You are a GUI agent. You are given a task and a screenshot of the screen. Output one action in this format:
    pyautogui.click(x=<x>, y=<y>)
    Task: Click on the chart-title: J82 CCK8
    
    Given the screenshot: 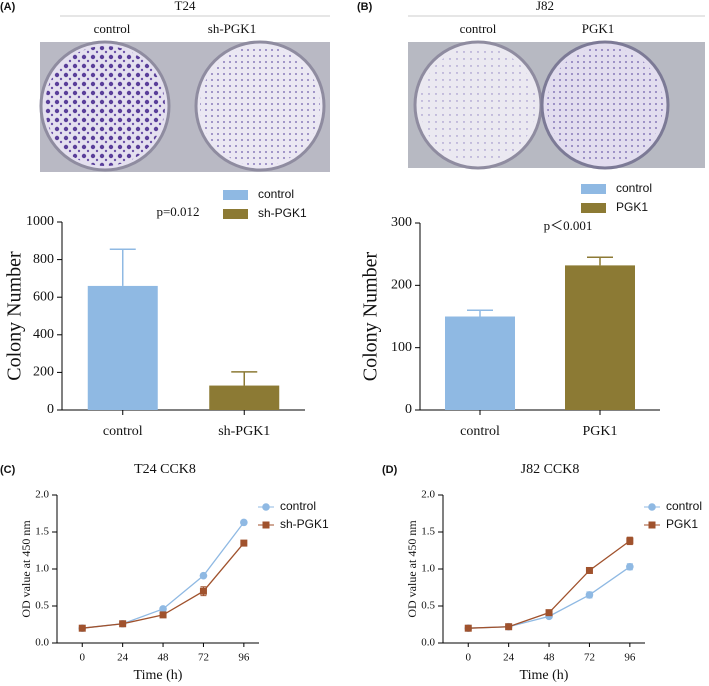 What is the action you would take?
    pyautogui.click(x=550, y=469)
    